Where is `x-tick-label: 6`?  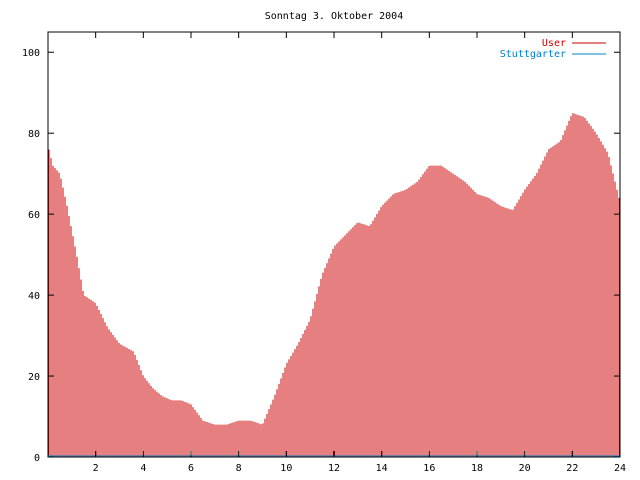 x-tick-label: 6 is located at coordinates (191, 468).